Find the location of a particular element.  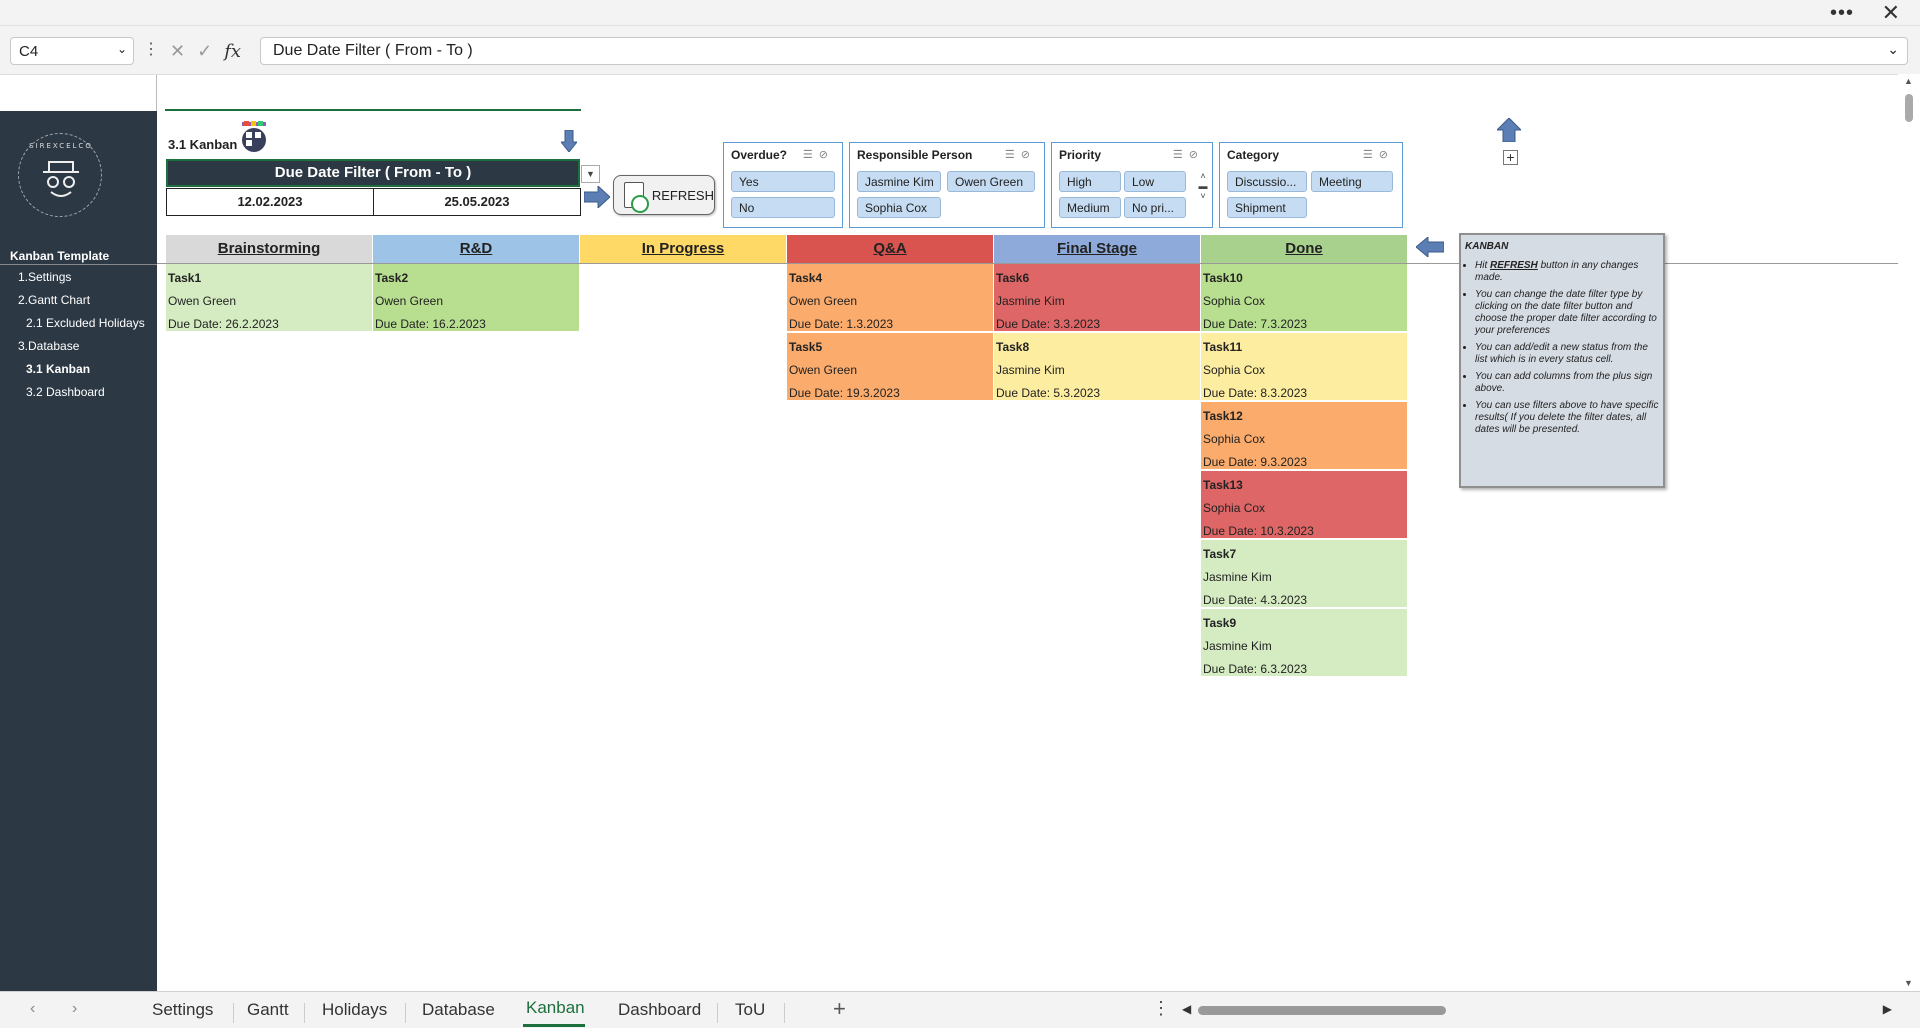

task-card: Task10 Sophia Cox Due Date: 7.3.2023 is located at coordinates (1304, 298).